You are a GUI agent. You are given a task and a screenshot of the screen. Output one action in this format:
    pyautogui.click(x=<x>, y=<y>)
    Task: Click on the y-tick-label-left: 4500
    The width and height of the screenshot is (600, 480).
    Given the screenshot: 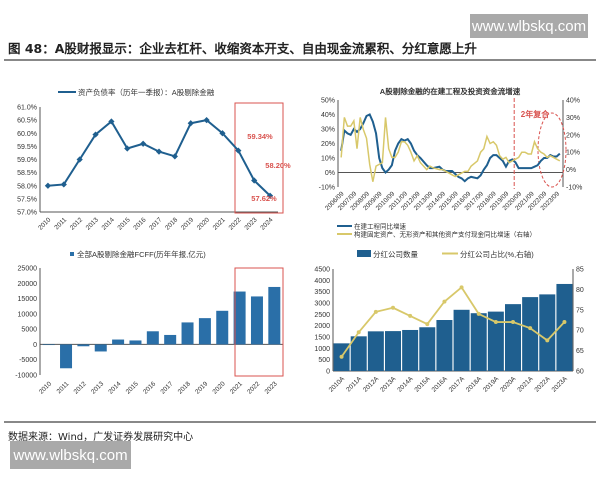 What is the action you would take?
    pyautogui.click(x=322, y=270)
    